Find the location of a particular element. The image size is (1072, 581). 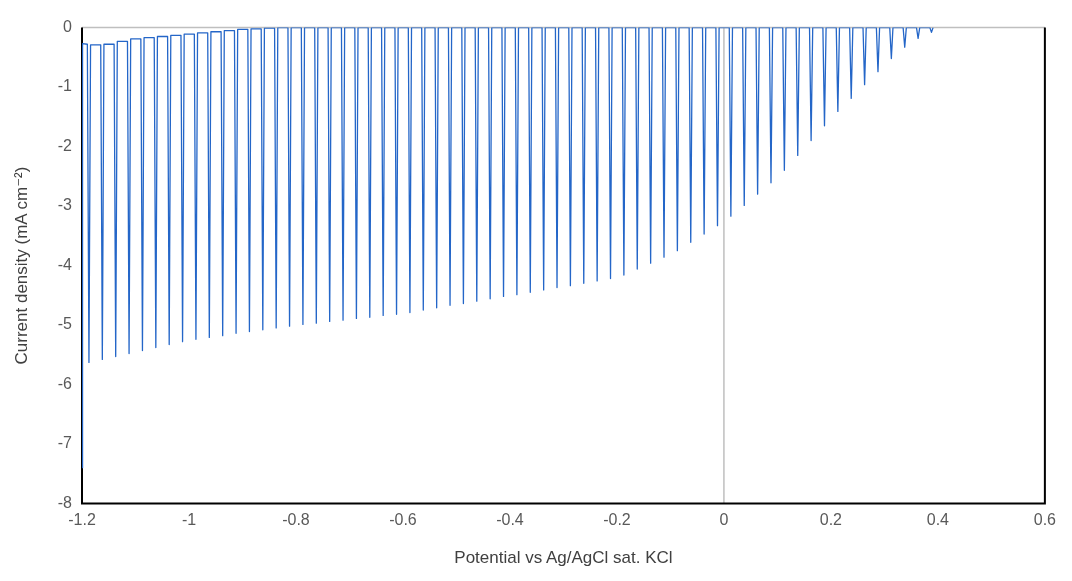

x-tick-label: 0.4 is located at coordinates (938, 520).